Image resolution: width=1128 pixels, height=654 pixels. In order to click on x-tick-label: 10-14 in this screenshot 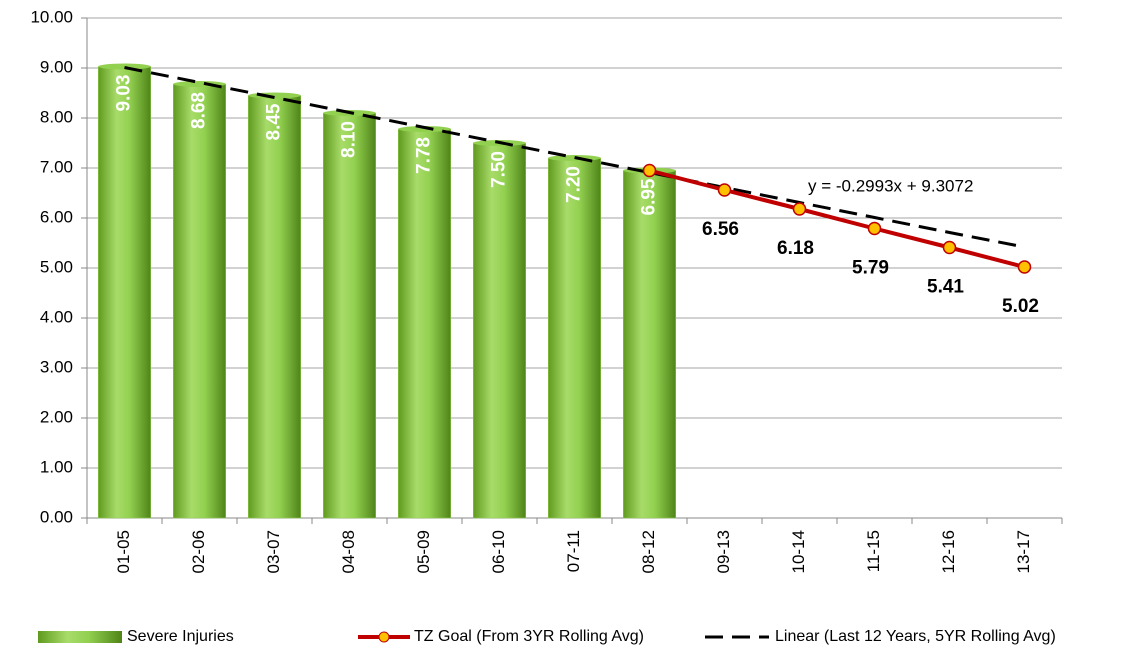, I will do `click(798, 551)`.